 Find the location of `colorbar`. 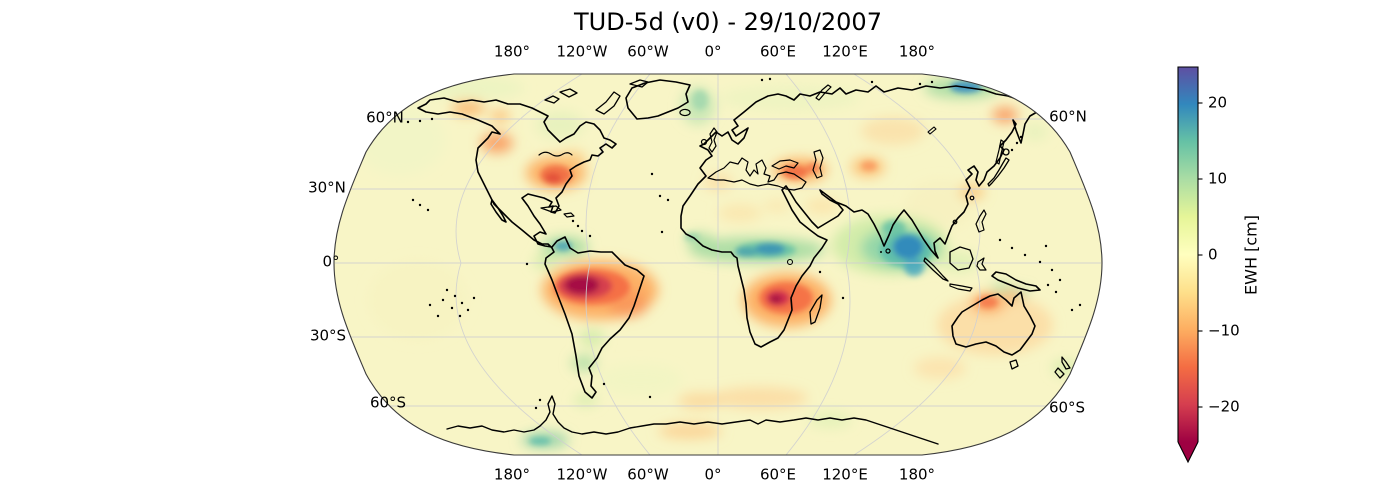

colorbar is located at coordinates (1190, 265).